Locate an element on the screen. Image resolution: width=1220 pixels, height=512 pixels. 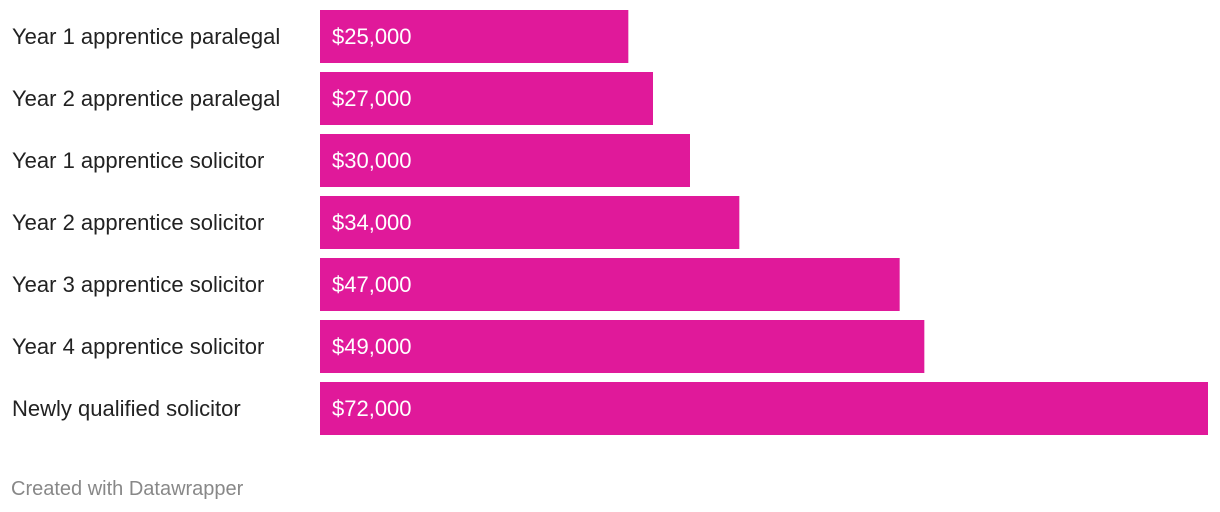
value-label: $72,000 is located at coordinates (372, 408).